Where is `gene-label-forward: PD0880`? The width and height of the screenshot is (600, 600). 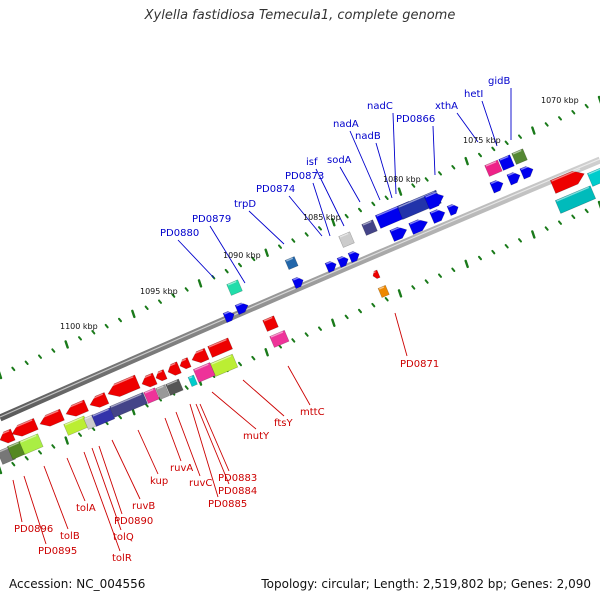 gene-label-forward: PD0880 is located at coordinates (179, 233).